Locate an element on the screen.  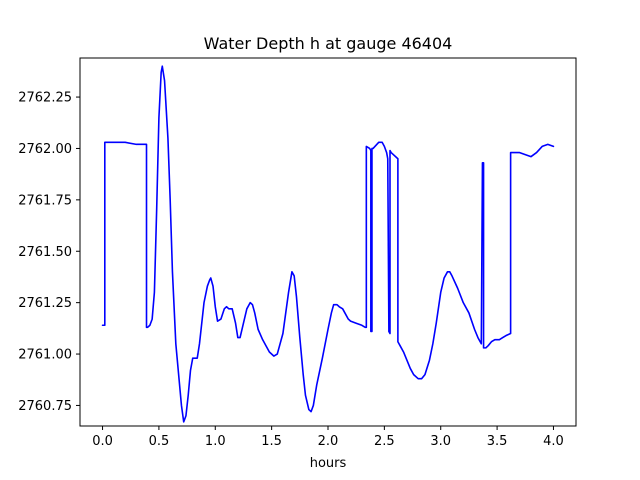
x-tick-label: 3.5 is located at coordinates (497, 441).